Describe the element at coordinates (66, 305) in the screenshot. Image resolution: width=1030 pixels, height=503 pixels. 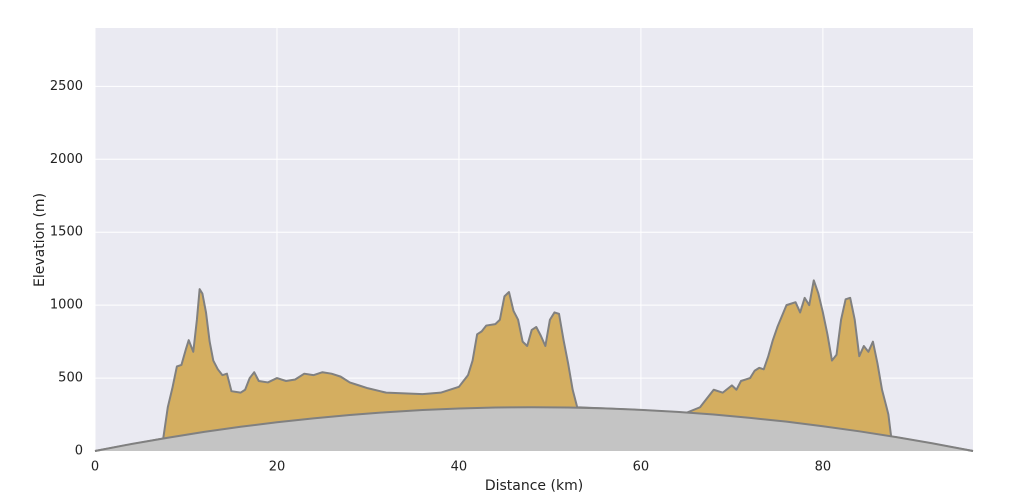
I see `y-tick-label: 1000` at that location.